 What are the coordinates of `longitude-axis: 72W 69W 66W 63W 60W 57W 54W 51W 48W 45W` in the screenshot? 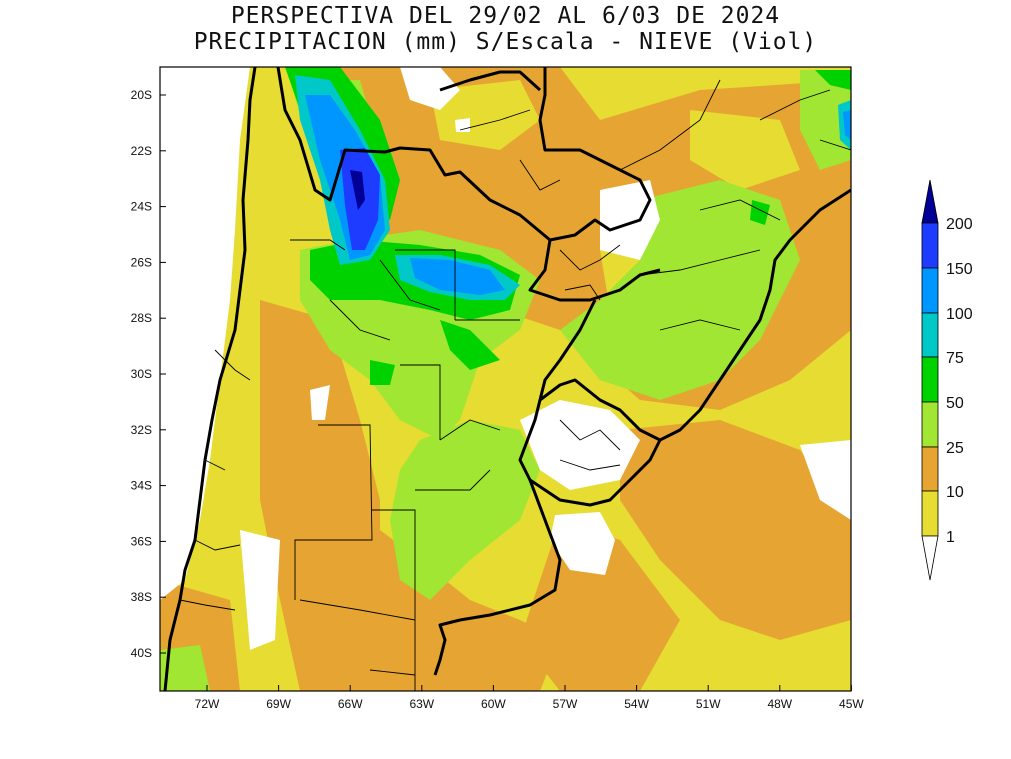 It's located at (529, 698).